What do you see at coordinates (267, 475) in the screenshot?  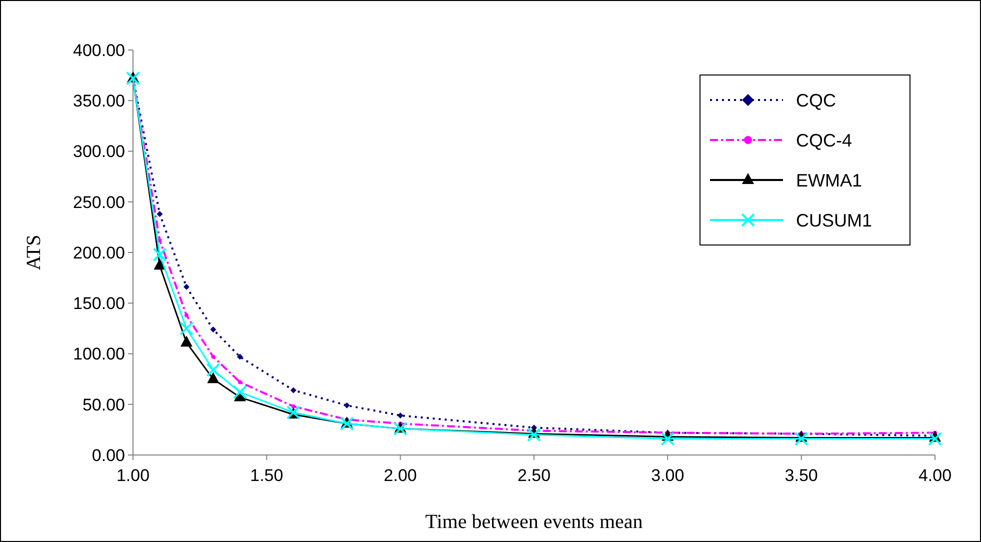 I see `x-tick-label: 1.50` at bounding box center [267, 475].